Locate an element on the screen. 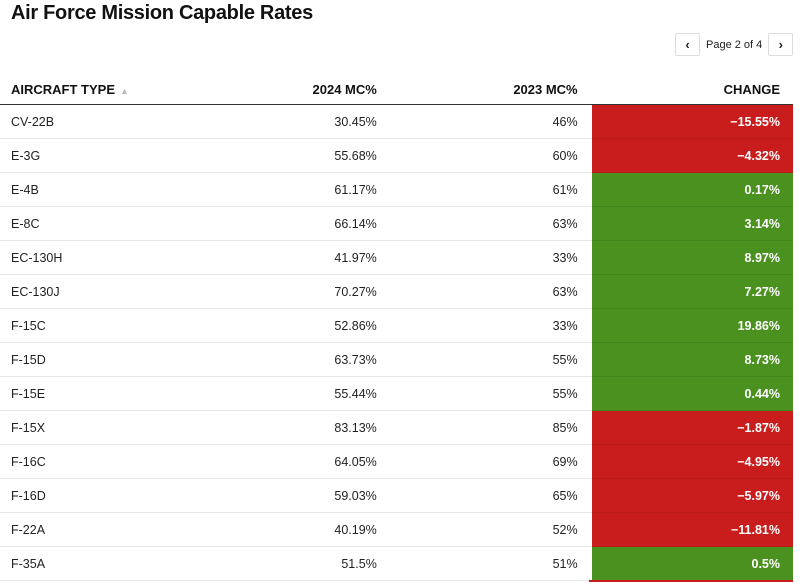  aircraft-type-cell: F-22A is located at coordinates (104, 529).